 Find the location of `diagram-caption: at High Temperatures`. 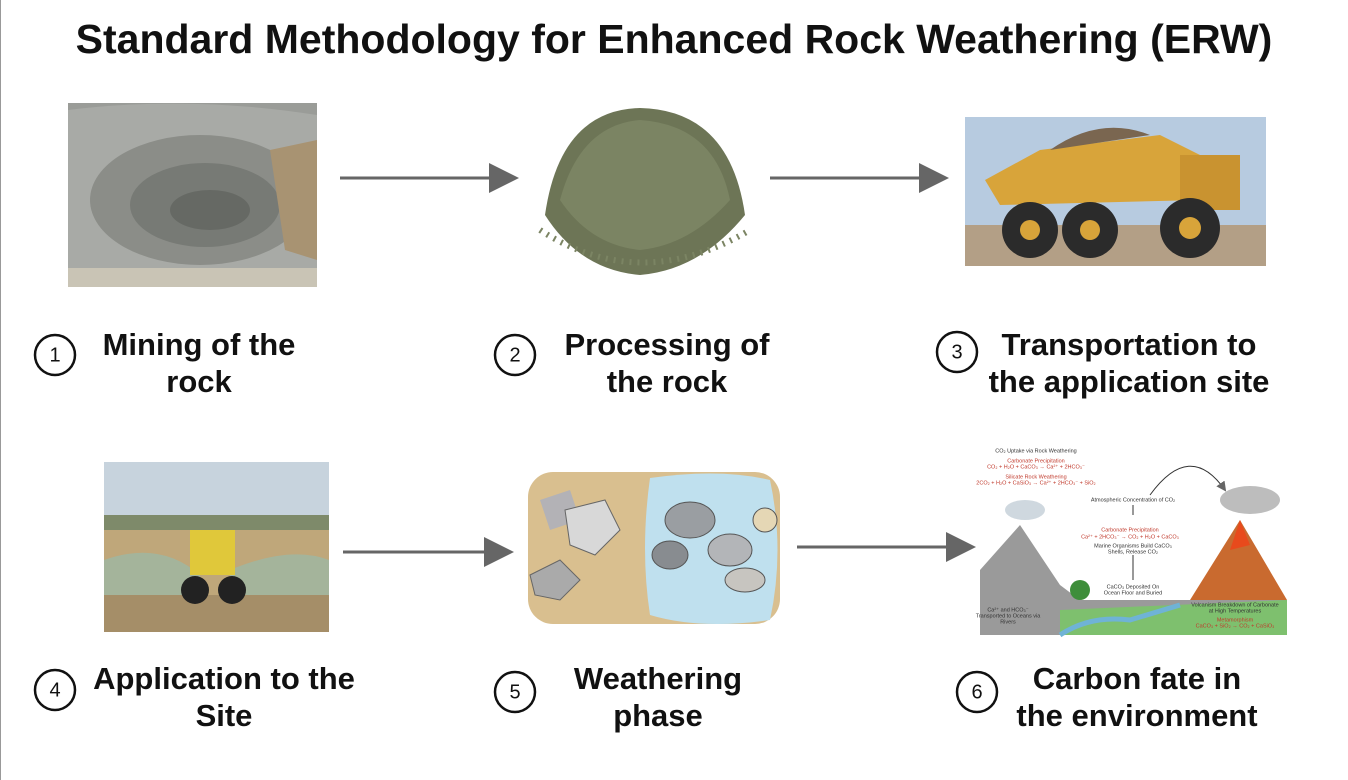

diagram-caption: at High Temperatures is located at coordinates (1235, 611).